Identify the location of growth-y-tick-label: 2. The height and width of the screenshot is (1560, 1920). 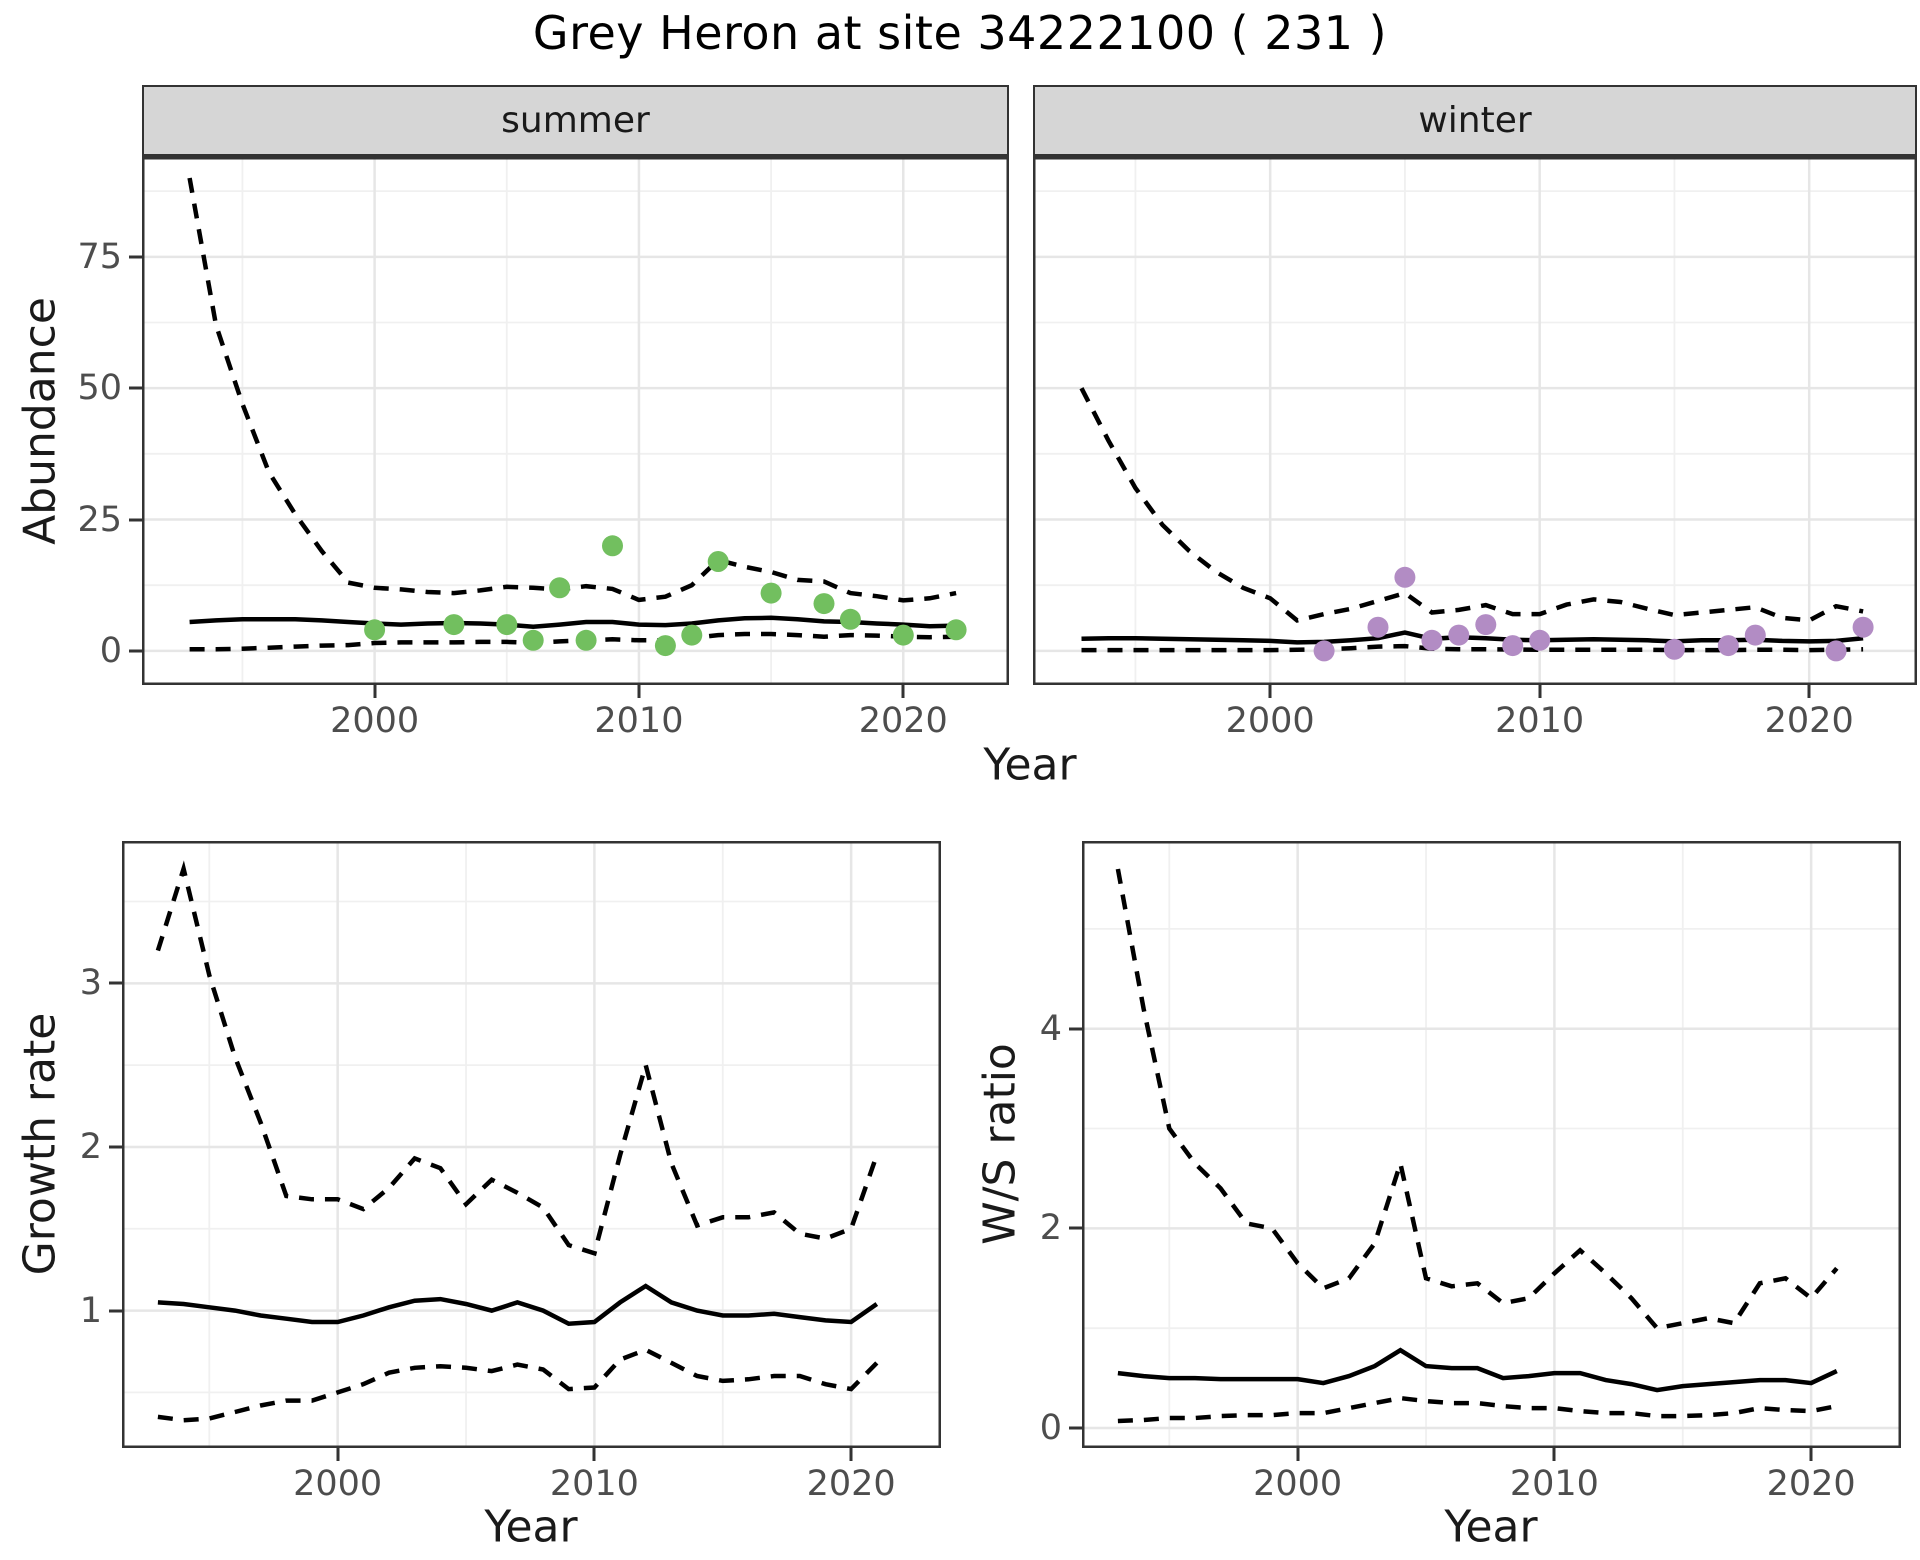
(90, 1146).